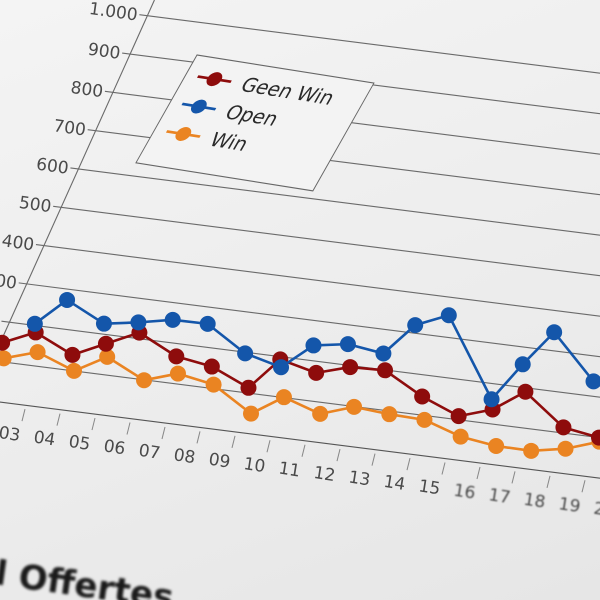 The width and height of the screenshot is (600, 600). What do you see at coordinates (69, 128) in the screenshot?
I see `y-tick-label: 700` at bounding box center [69, 128].